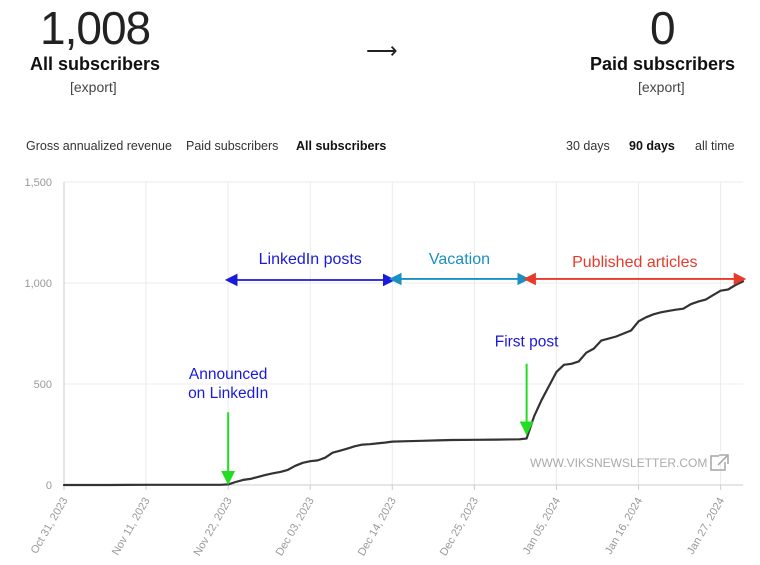  What do you see at coordinates (382, 50) in the screenshot?
I see `arrow-icon: ⟶` at bounding box center [382, 50].